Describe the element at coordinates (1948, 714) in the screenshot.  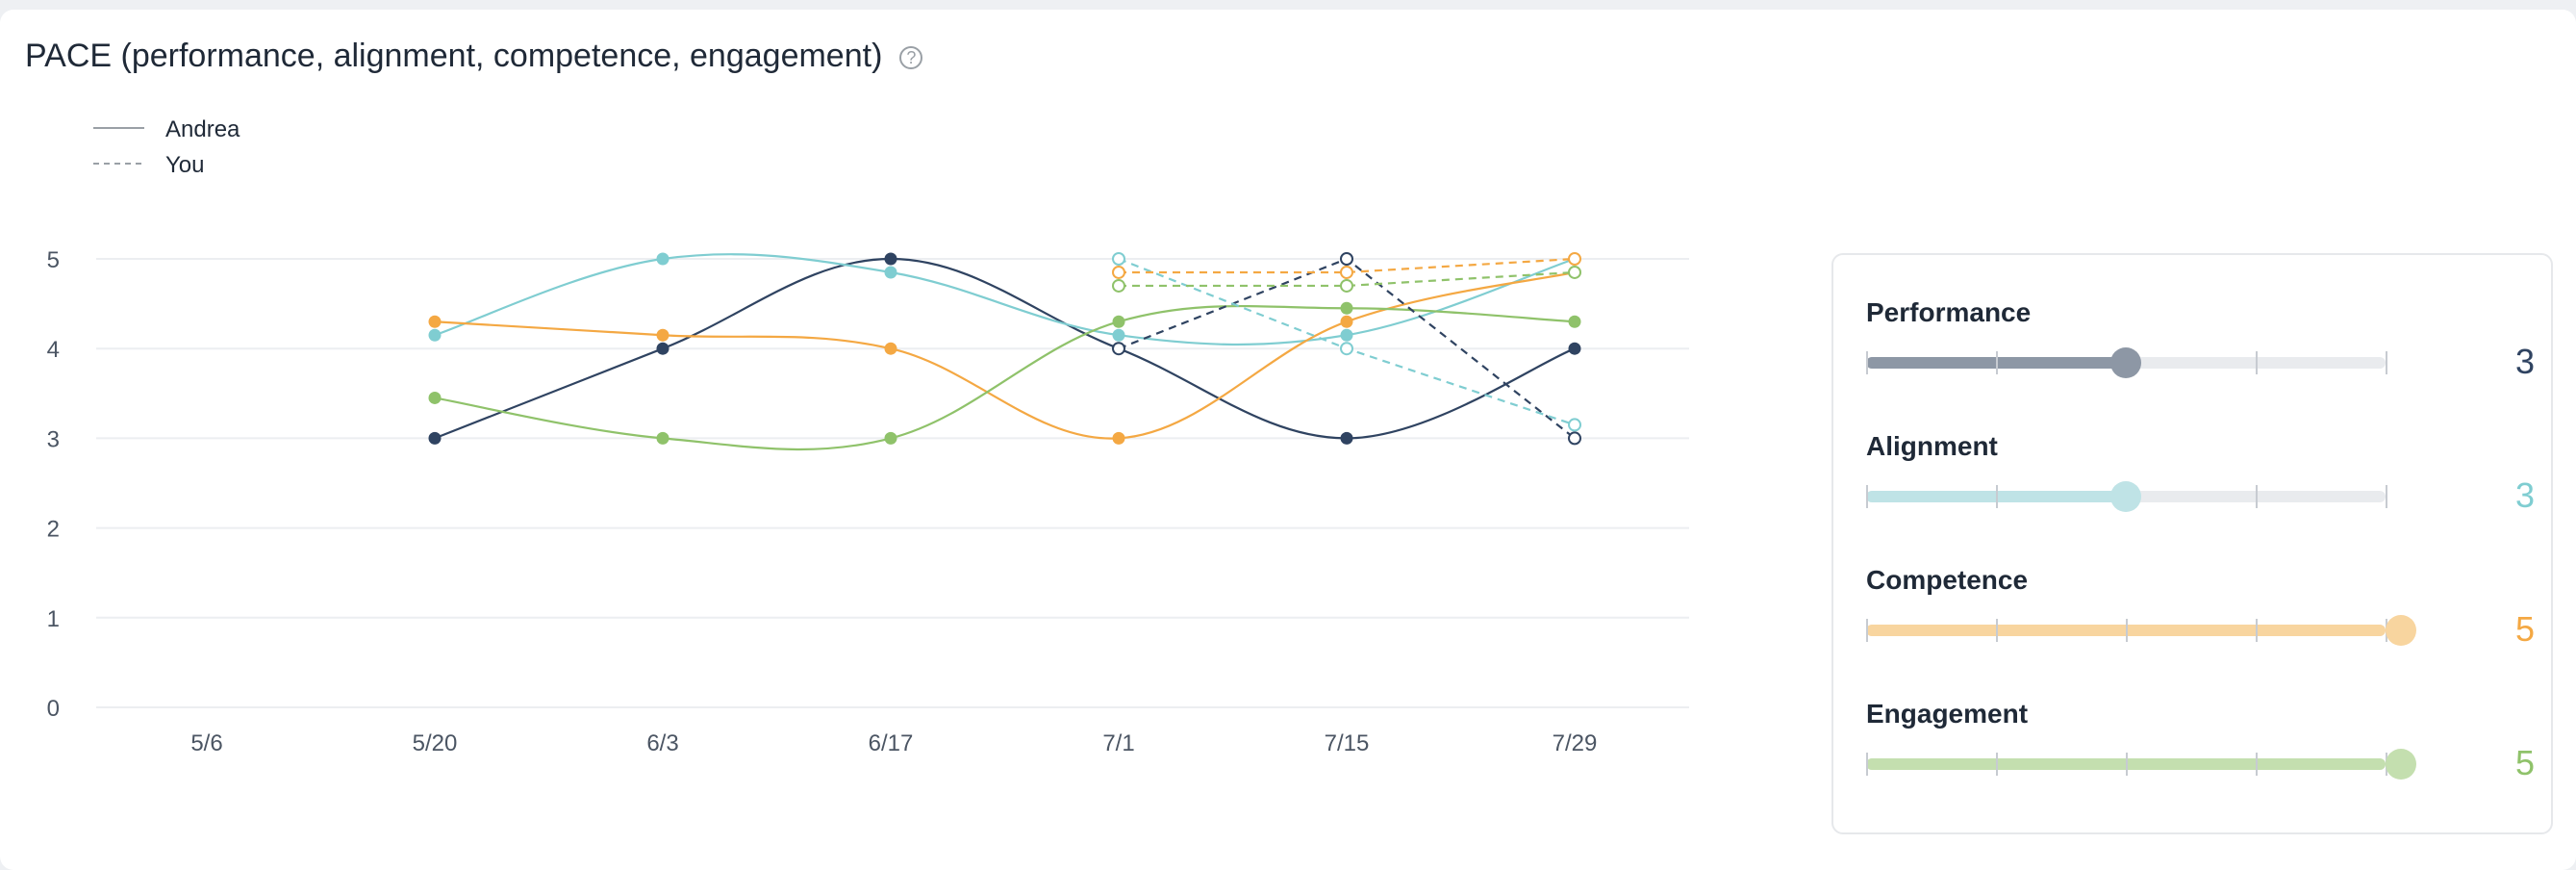
I see `slider-label-engagement: Engagement` at that location.